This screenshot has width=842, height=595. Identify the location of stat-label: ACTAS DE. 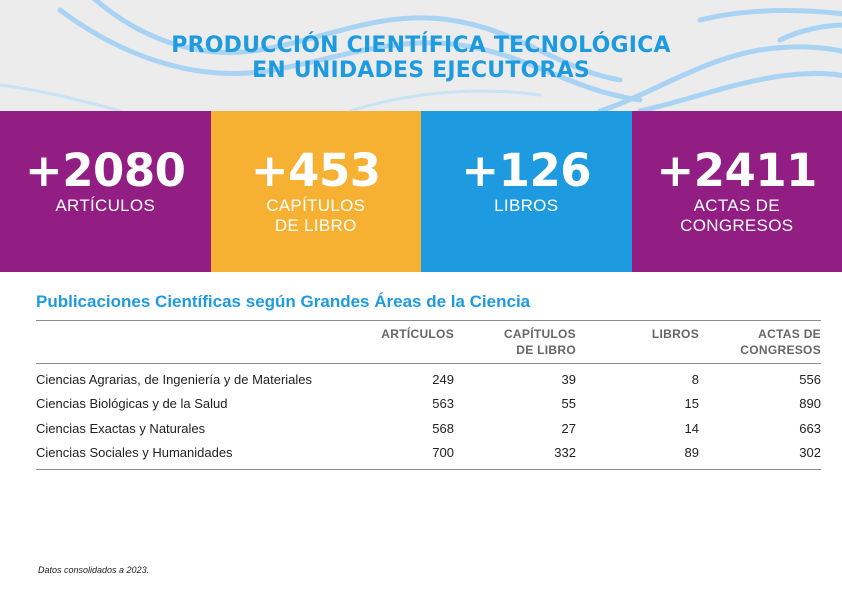
(736, 205).